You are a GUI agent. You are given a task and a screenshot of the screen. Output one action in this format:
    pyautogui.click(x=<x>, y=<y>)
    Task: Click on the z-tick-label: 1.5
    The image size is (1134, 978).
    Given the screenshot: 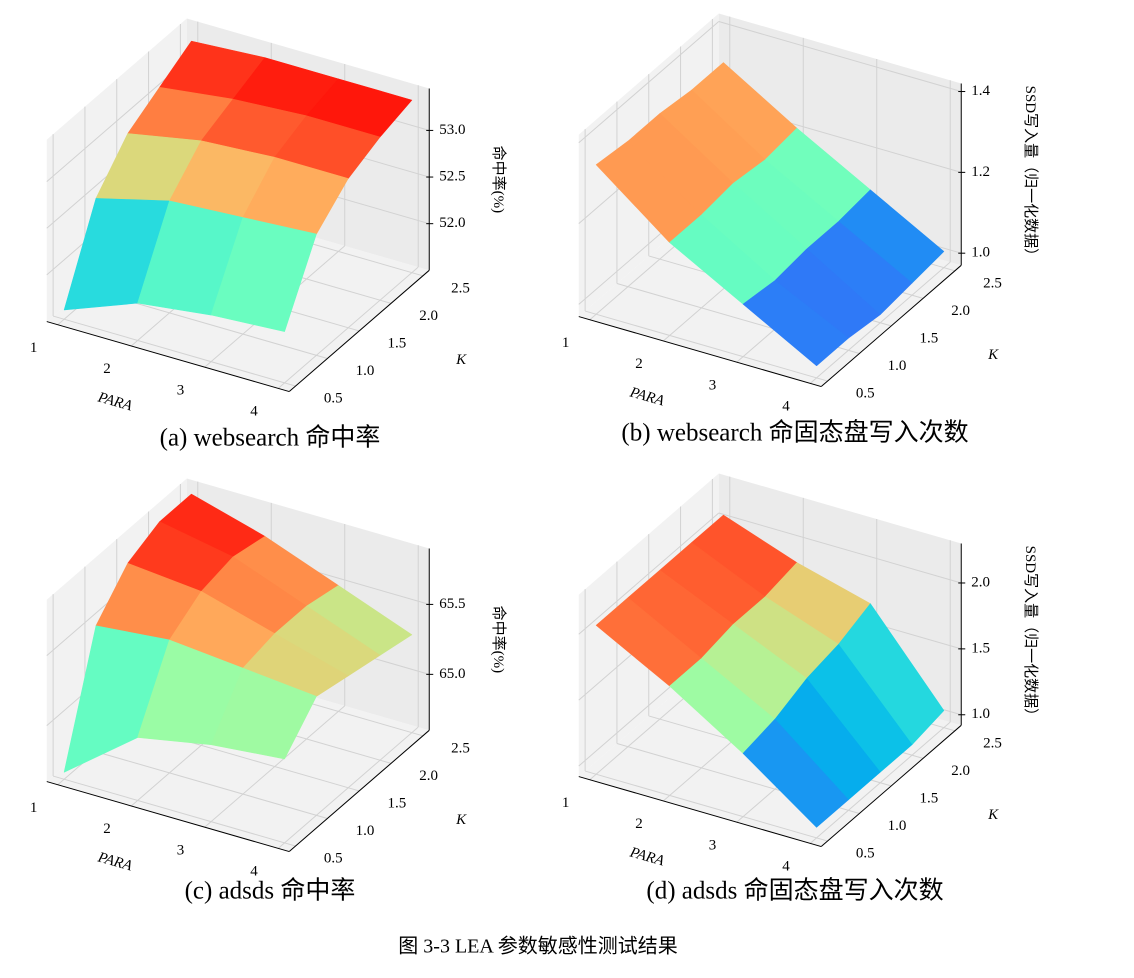 What is the action you would take?
    pyautogui.click(x=980, y=648)
    